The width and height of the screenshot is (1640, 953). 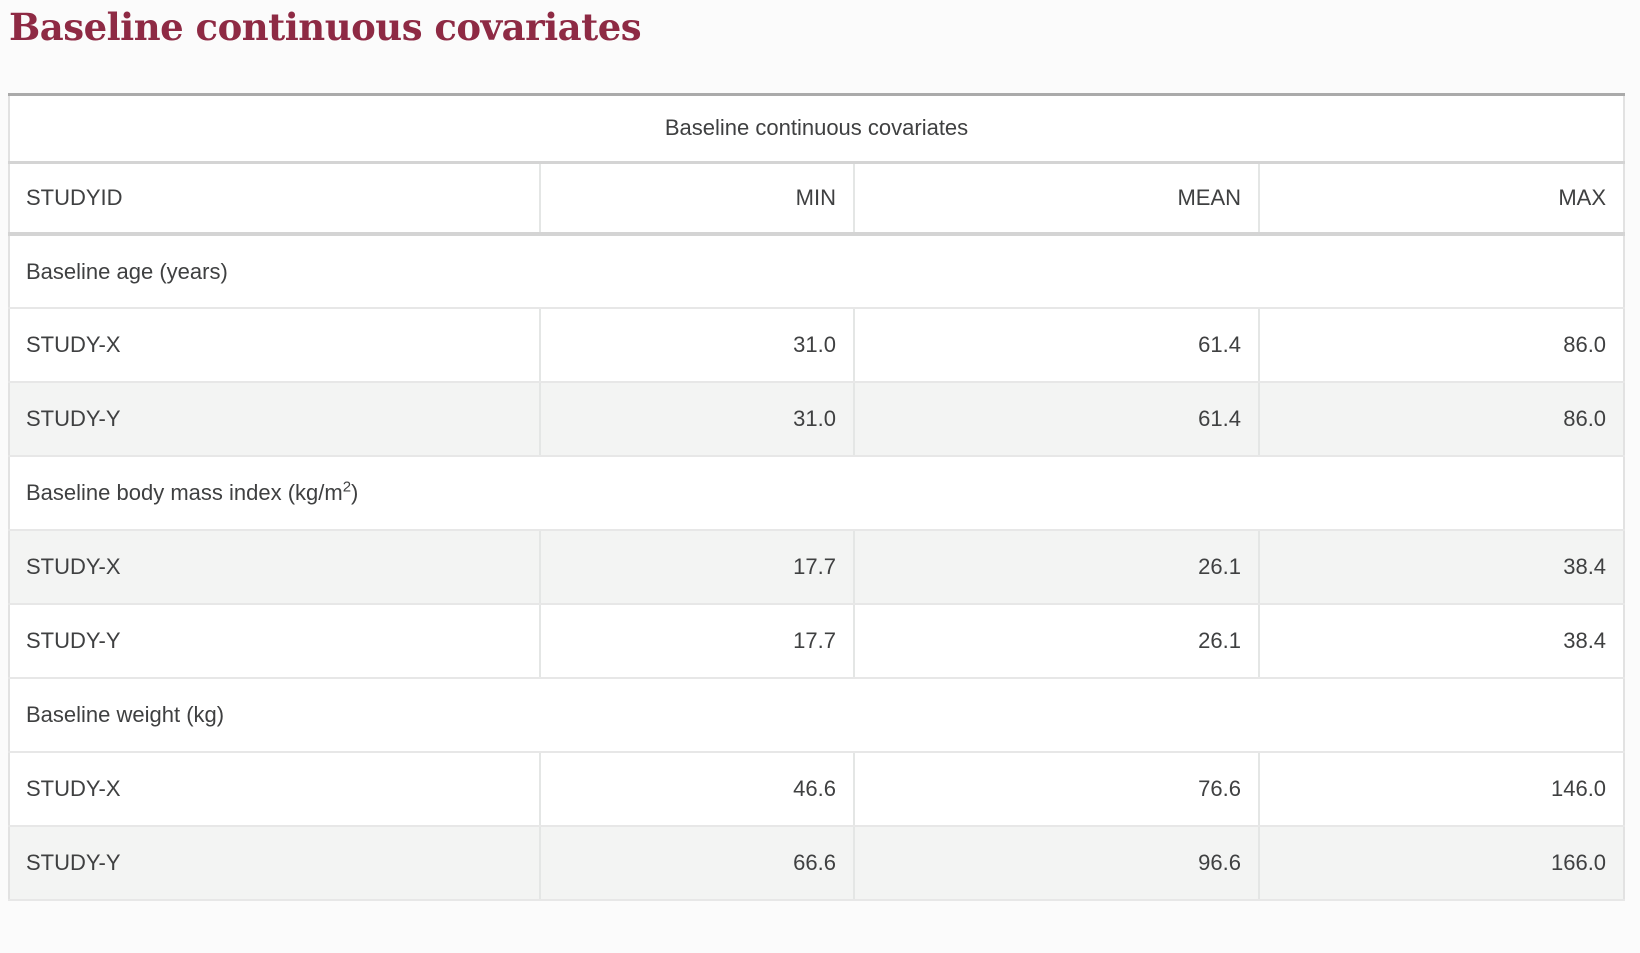 I want to click on section-label-weight: Baseline weight (kg), so click(x=817, y=716).